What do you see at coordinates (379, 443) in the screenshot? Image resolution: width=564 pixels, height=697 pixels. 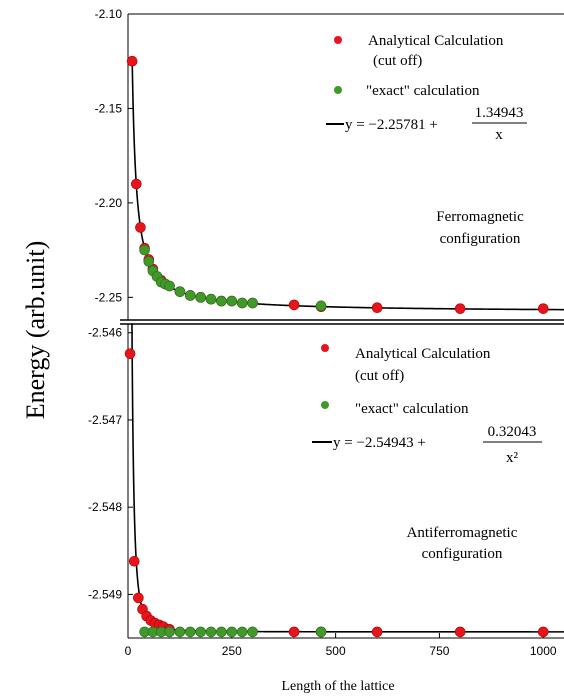 I see `bottom-legend-fit-lhs: y = −2.54943 +` at bounding box center [379, 443].